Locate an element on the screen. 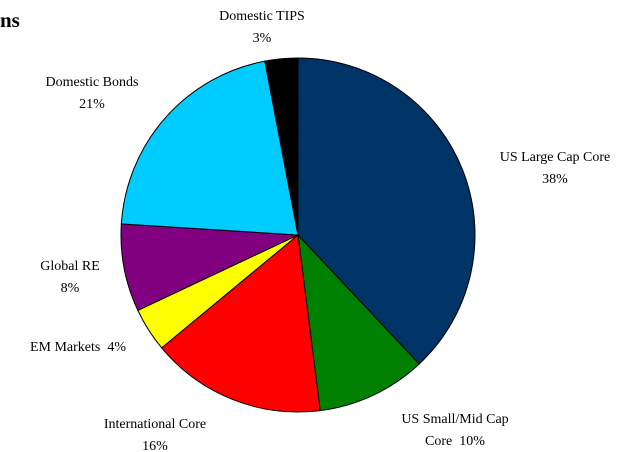 The width and height of the screenshot is (630, 452). category-label: Domestic Bonds is located at coordinates (92, 82).